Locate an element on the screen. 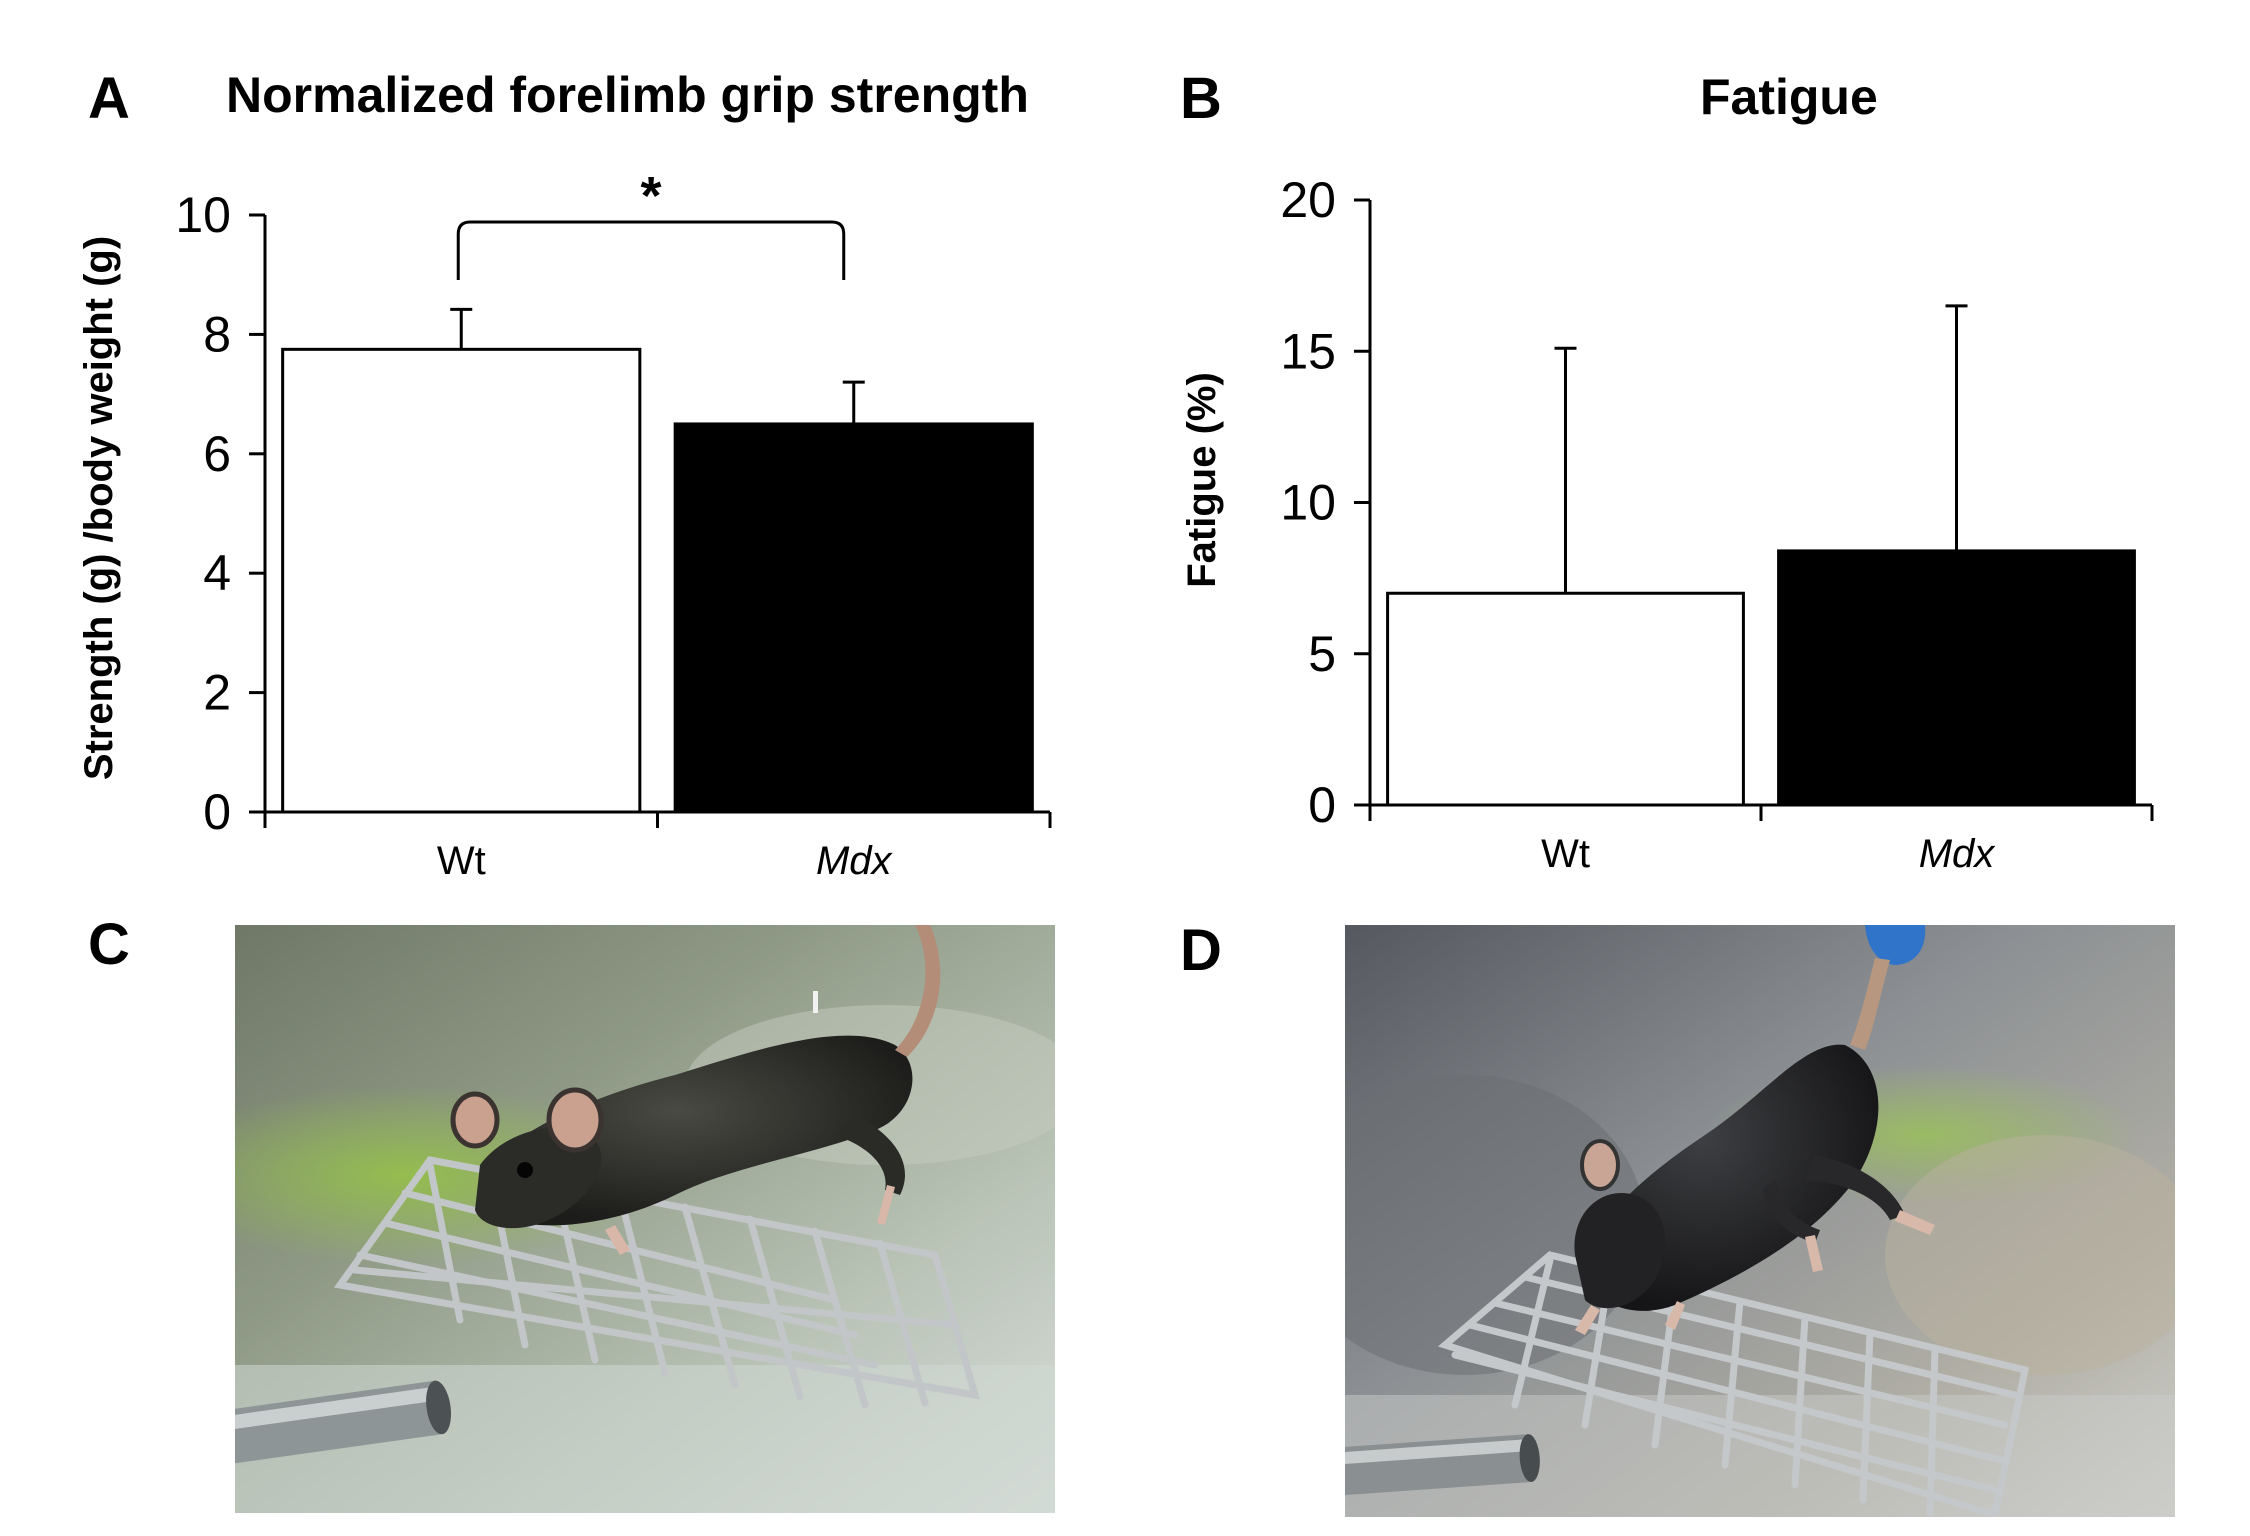 The image size is (2250, 1536). y-tick-label: 4 is located at coordinates (217, 573).